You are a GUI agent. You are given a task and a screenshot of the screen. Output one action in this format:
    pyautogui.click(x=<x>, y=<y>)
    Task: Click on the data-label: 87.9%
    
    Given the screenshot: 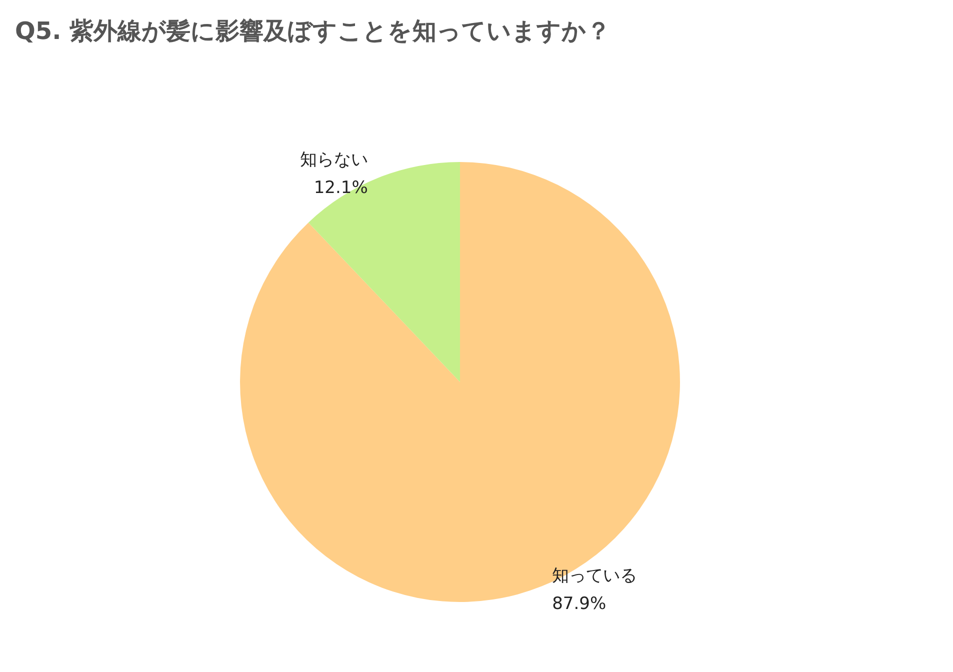 What is the action you would take?
    pyautogui.click(x=579, y=604)
    